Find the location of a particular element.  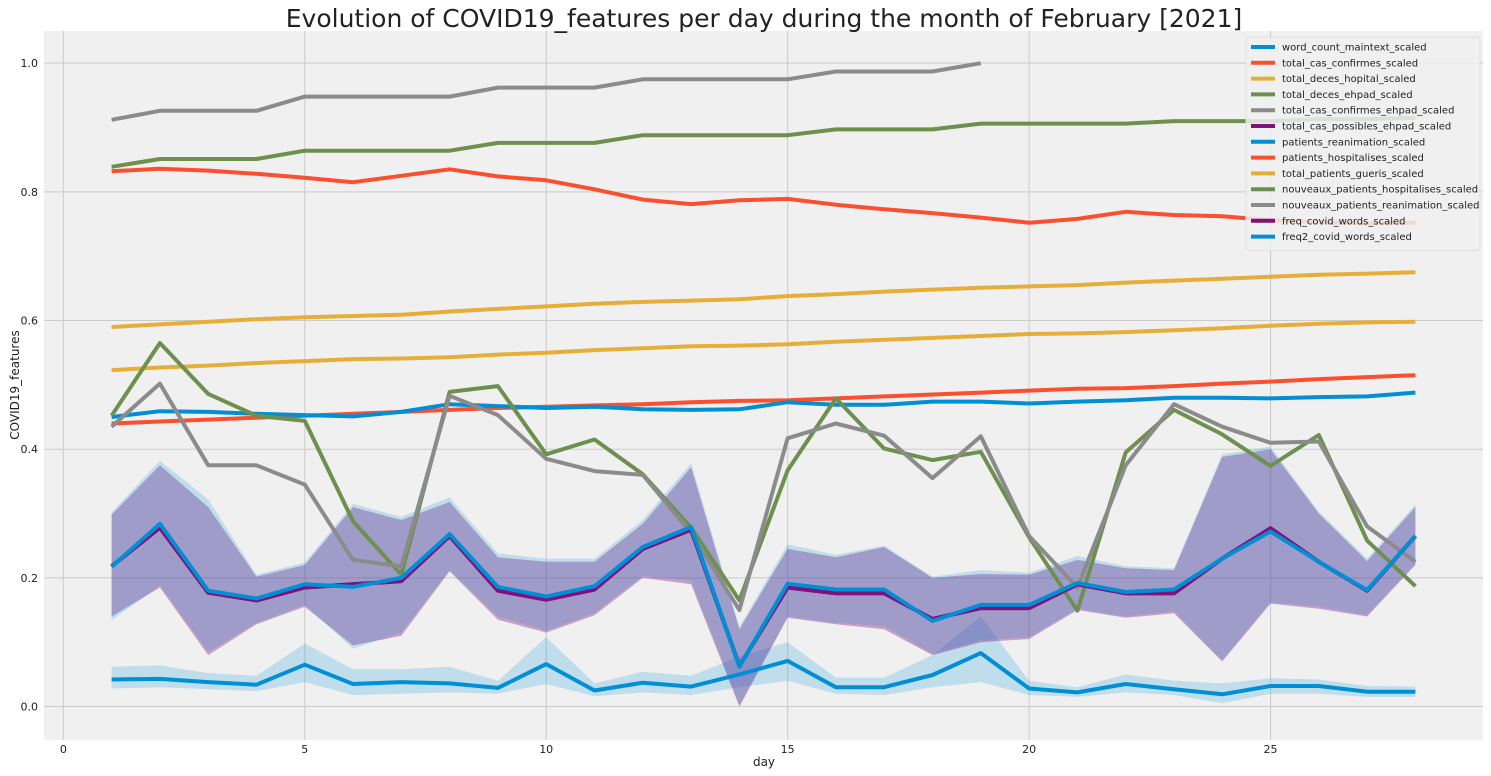

legend-label: nouveaux_patients_reanimation_scaled is located at coordinates (1380, 206).